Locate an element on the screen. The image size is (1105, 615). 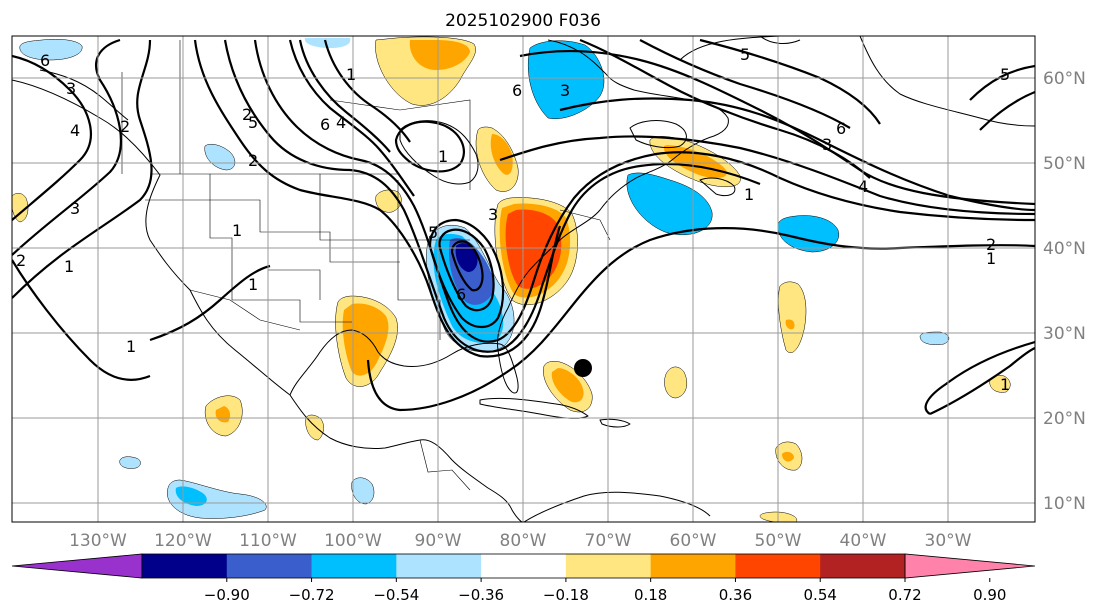
lat-label: 40°N is located at coordinates (1064, 249).